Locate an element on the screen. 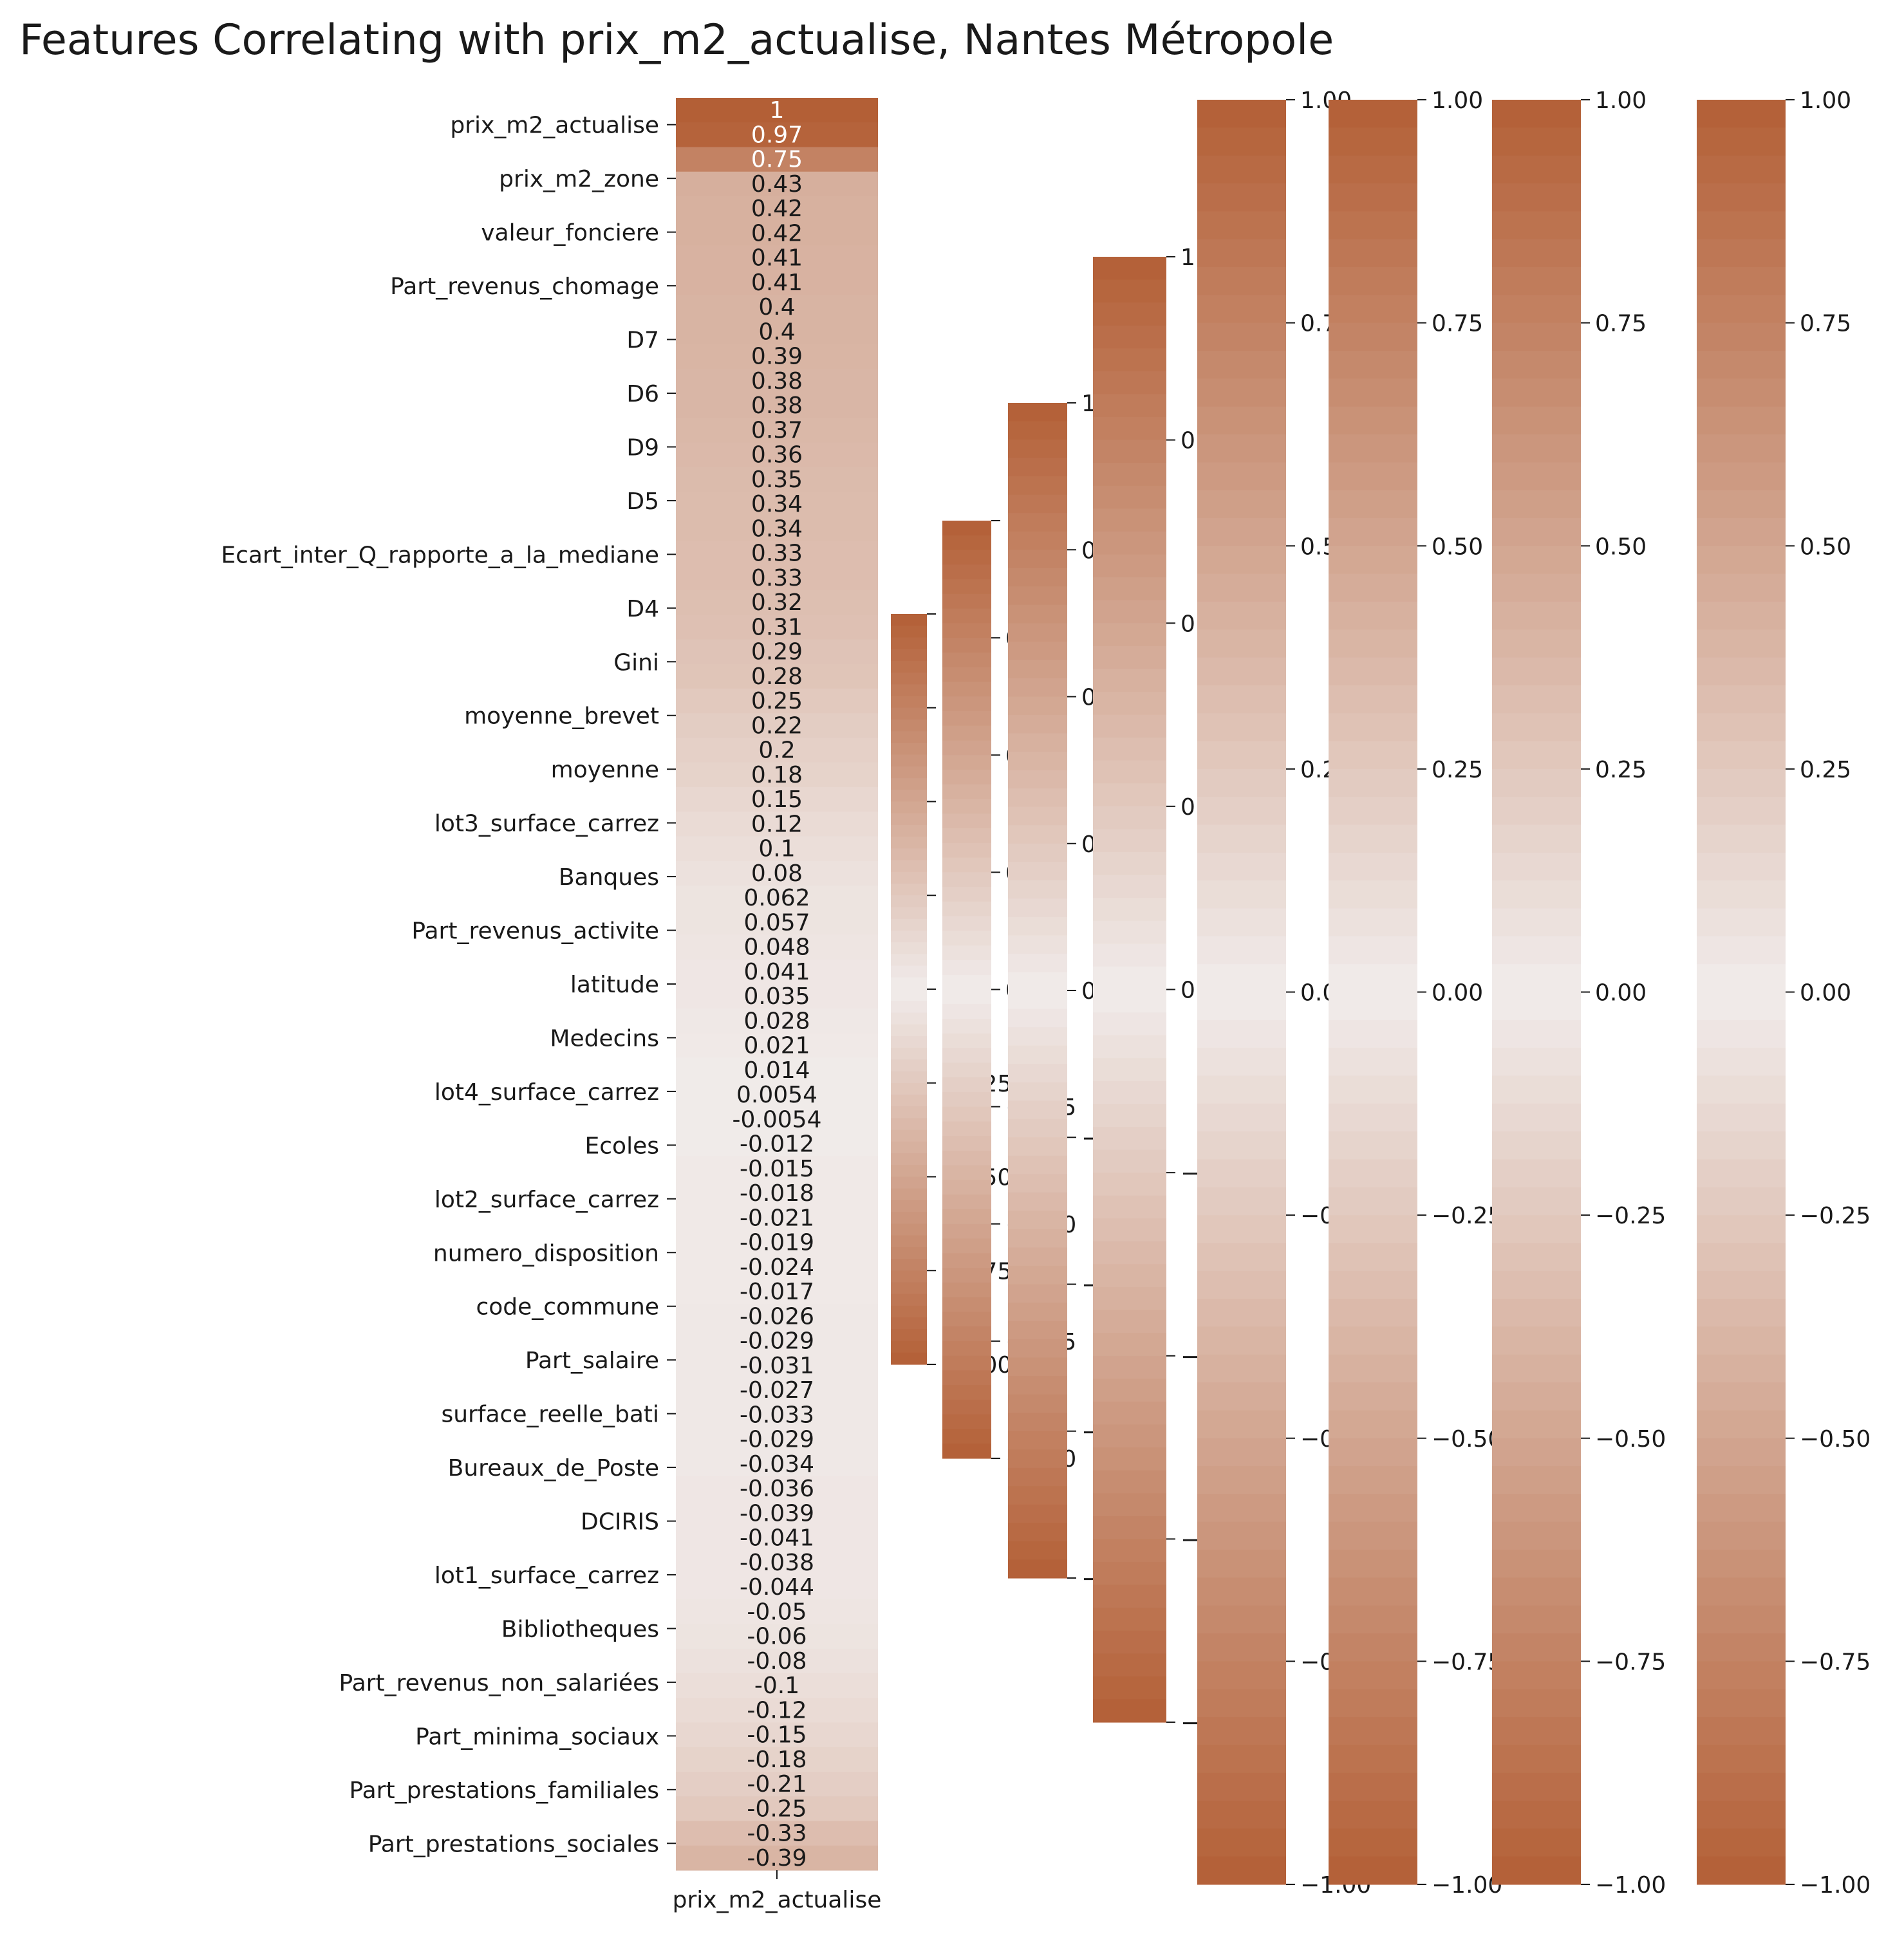  y-tick-label: DCIRIS is located at coordinates (620, 1522).